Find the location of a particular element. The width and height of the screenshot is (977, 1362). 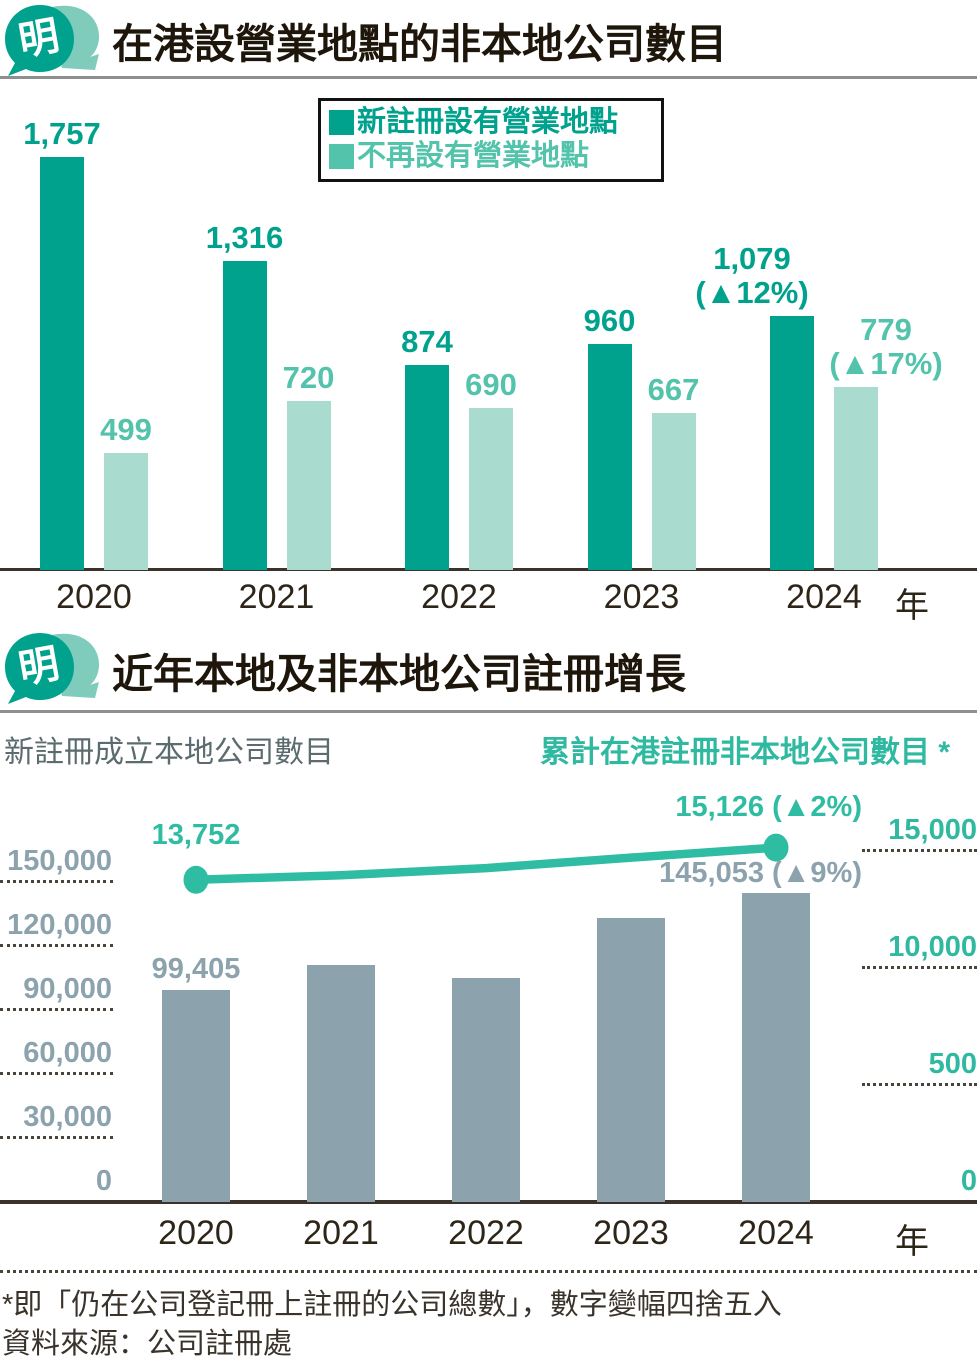

chart2-line-value-label: 13,752 is located at coordinates (196, 835).